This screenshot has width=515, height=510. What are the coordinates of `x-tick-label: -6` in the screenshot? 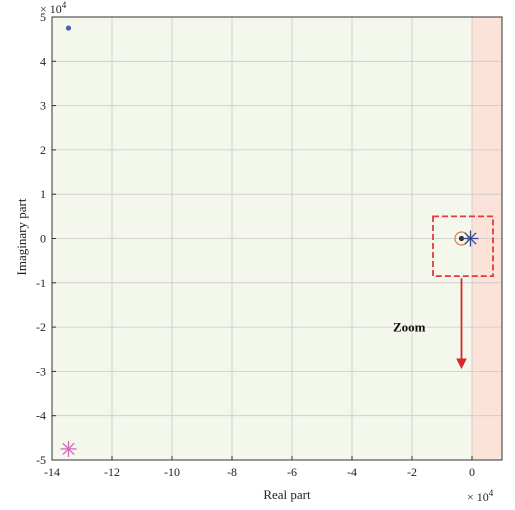 It's located at (292, 472).